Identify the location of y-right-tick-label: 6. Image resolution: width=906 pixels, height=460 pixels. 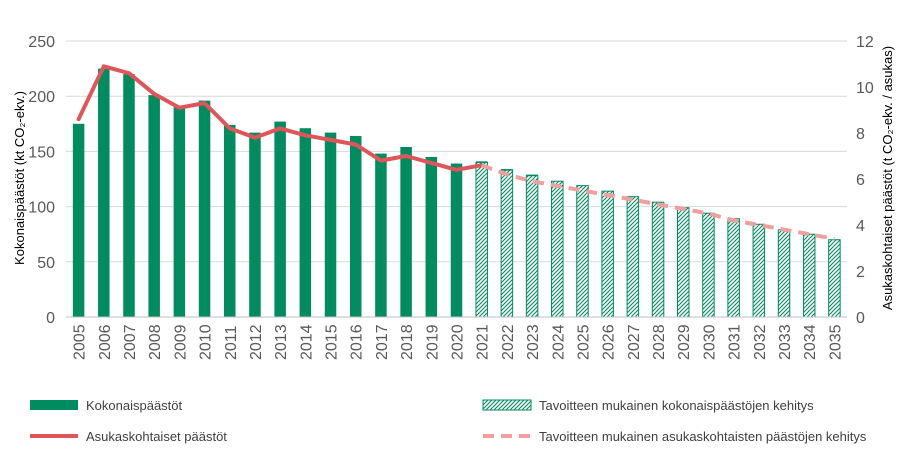
(860, 180).